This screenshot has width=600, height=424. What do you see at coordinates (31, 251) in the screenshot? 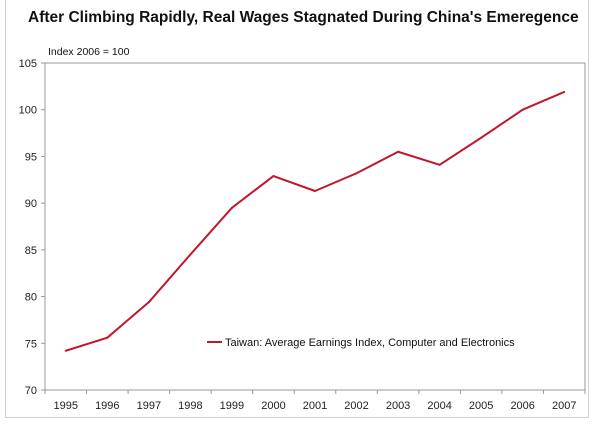
I see `y-tick-label: 85` at bounding box center [31, 251].